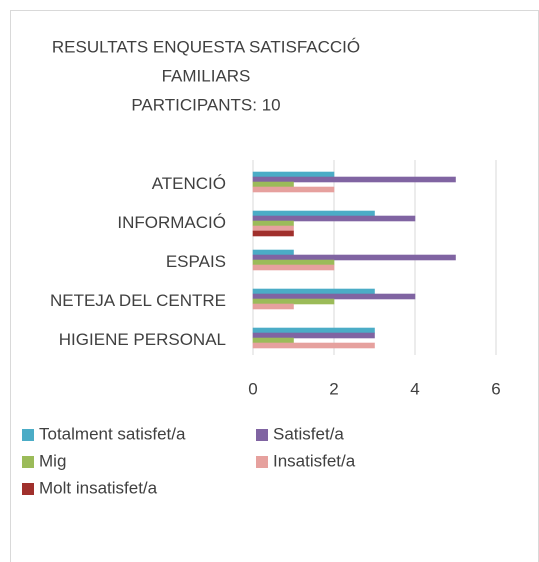 The width and height of the screenshot is (539, 562). What do you see at coordinates (205, 104) in the screenshot?
I see `chart-title: PARTICIPANTS: 10` at bounding box center [205, 104].